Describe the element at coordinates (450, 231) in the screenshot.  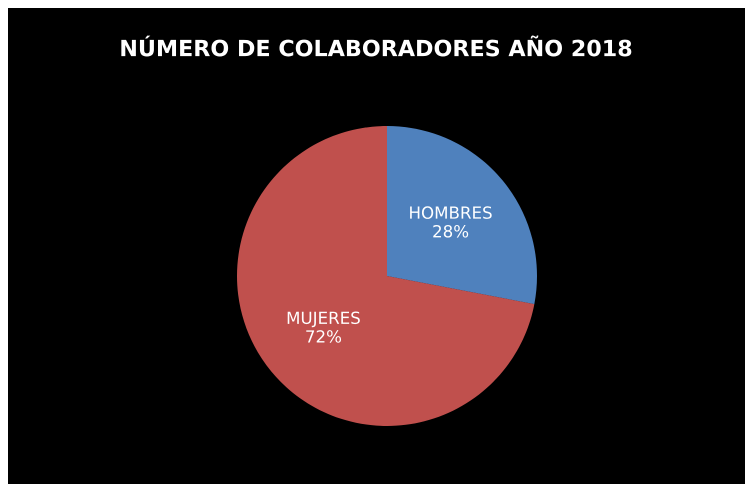
I see `data-label: 28%` at that location.